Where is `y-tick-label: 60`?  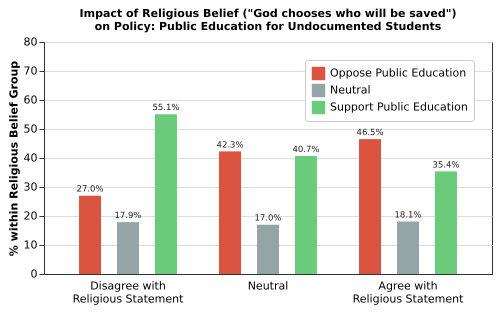 y-tick-label: 60 is located at coordinates (31, 100).